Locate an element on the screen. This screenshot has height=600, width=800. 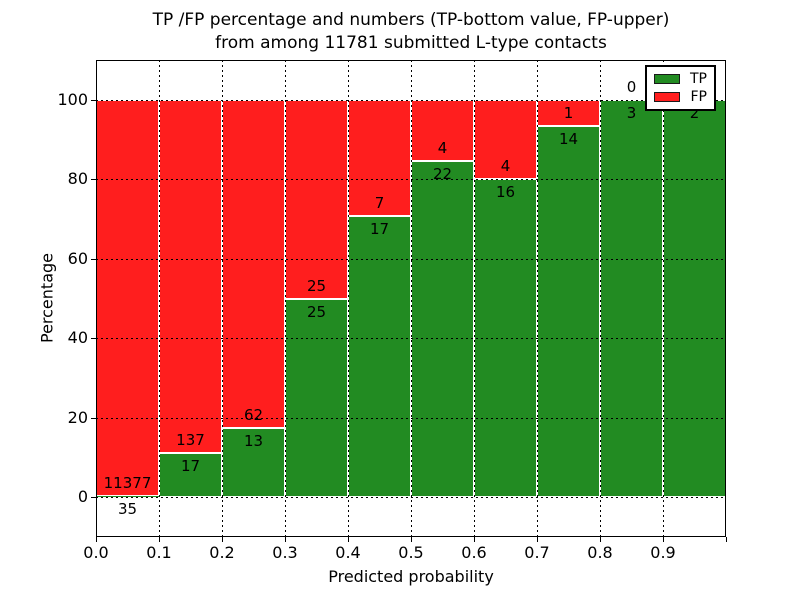
bar-count-label-tp: 16 is located at coordinates (505, 192).